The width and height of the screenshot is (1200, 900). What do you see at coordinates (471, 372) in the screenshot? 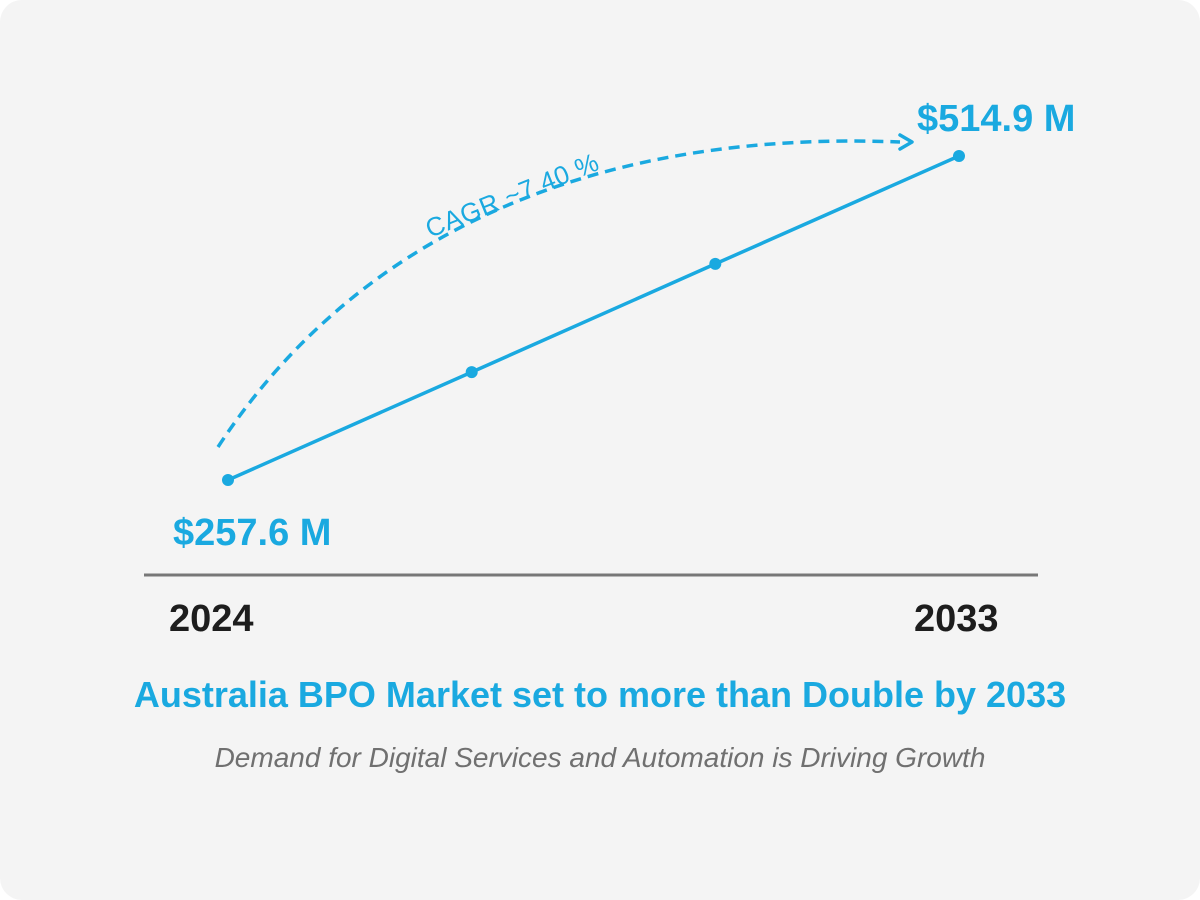
I see `data-point-2027` at bounding box center [471, 372].